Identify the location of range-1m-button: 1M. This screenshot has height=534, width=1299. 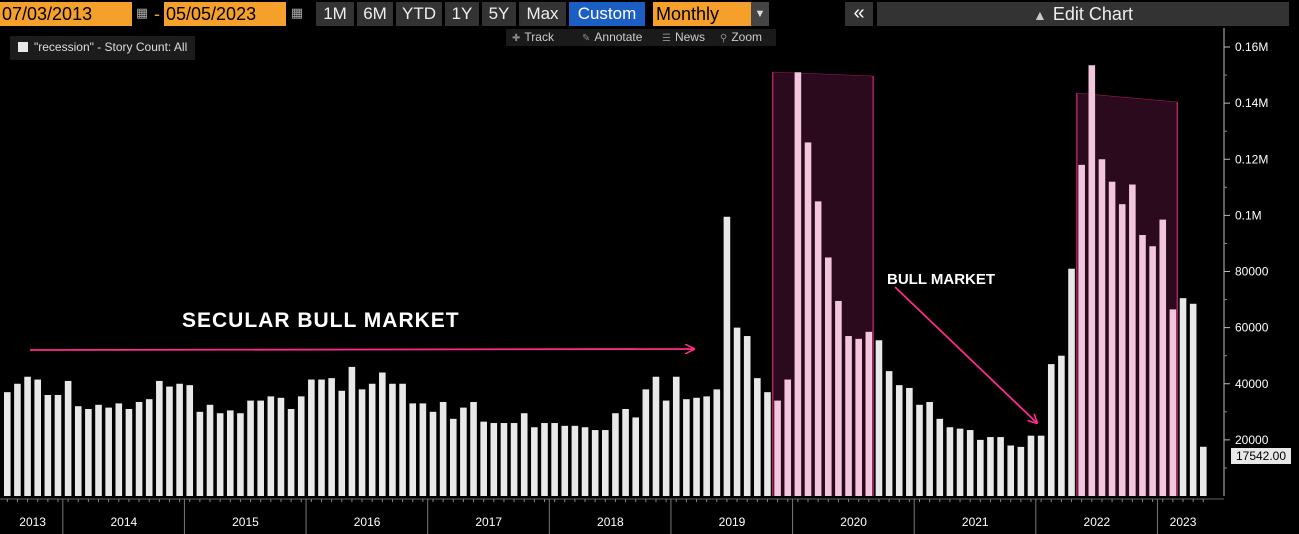
(335, 14).